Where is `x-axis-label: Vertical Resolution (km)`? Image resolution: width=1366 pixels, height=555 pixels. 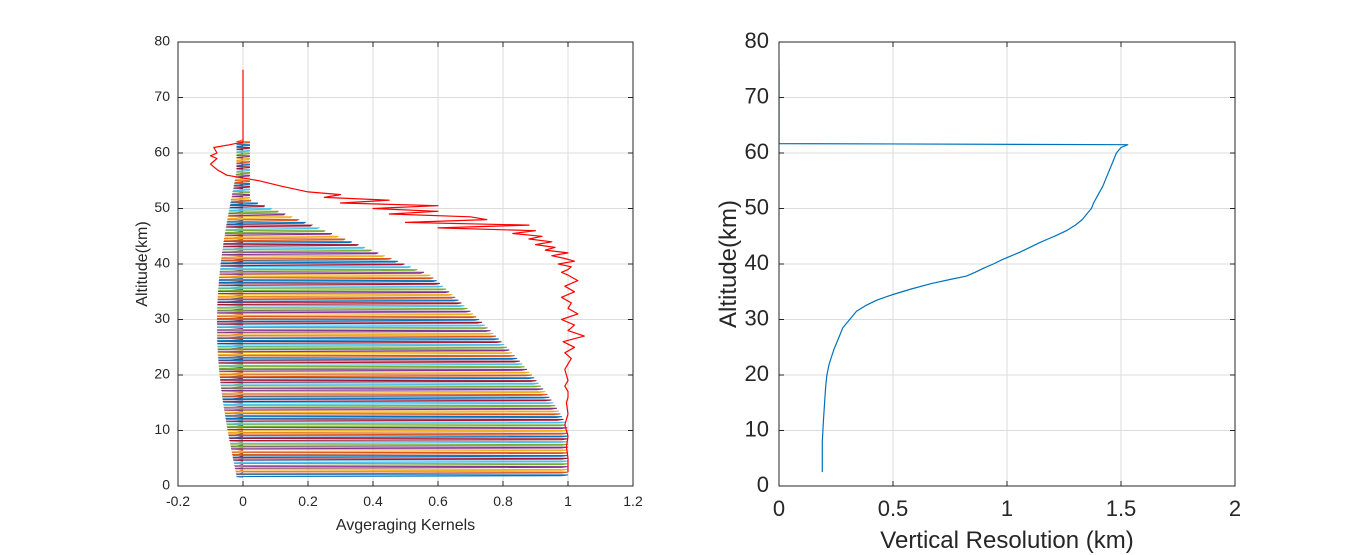 x-axis-label: Vertical Resolution (km) is located at coordinates (1006, 540).